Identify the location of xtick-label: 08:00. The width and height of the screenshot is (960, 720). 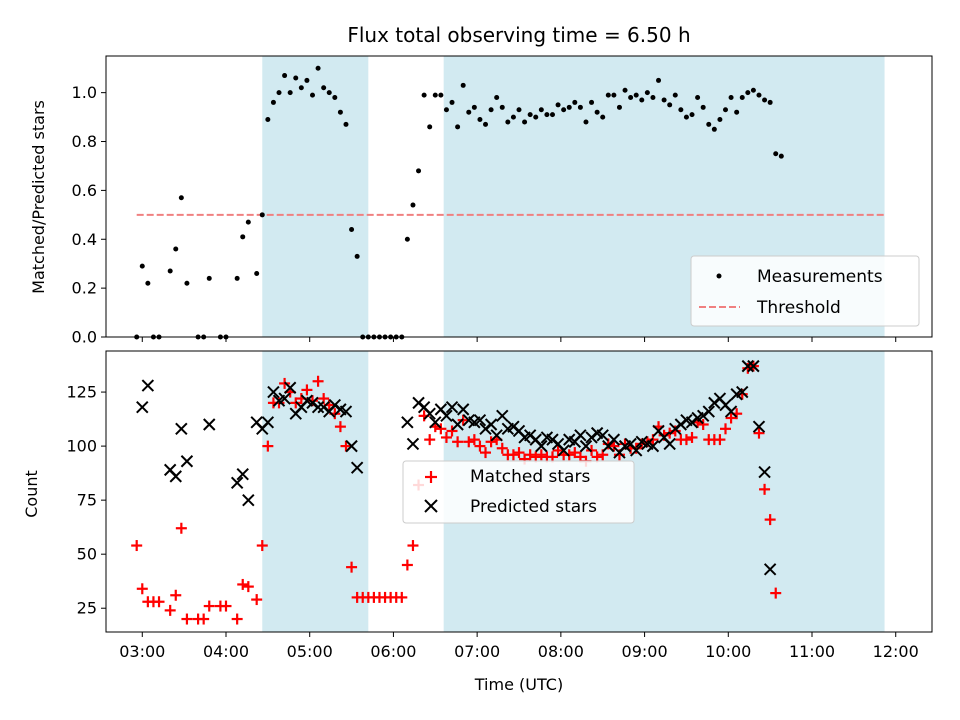
(561, 651).